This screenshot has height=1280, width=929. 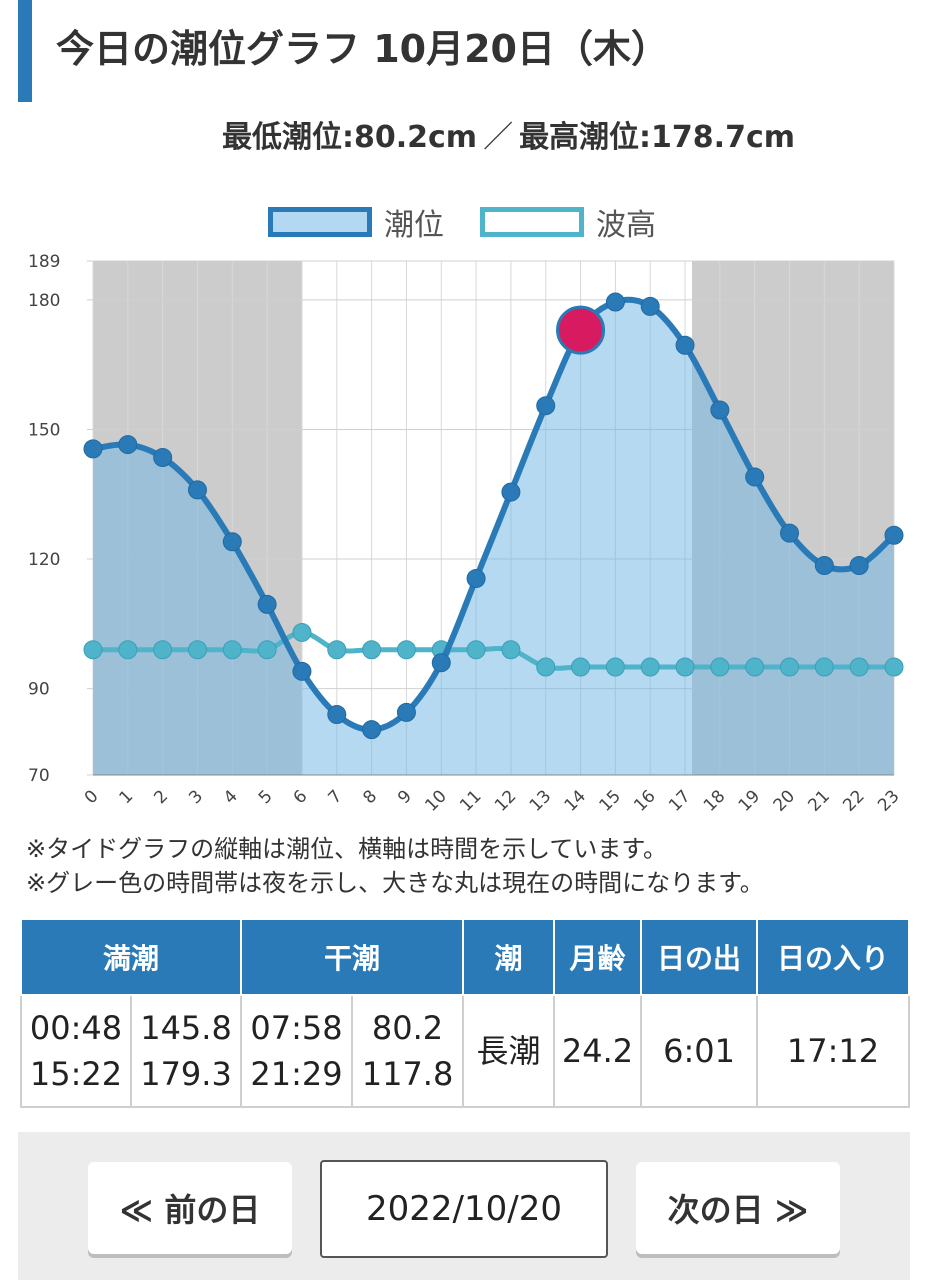 What do you see at coordinates (699, 957) in the screenshot?
I see `header-sunrise: 日の出` at bounding box center [699, 957].